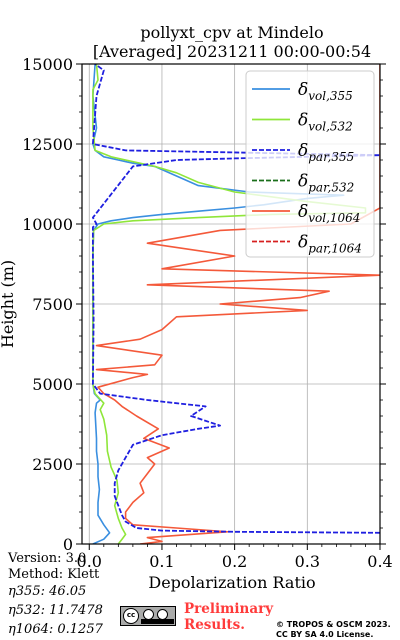 The image size is (400, 640). I want to click on y-tick-label: 7500, so click(52, 304).